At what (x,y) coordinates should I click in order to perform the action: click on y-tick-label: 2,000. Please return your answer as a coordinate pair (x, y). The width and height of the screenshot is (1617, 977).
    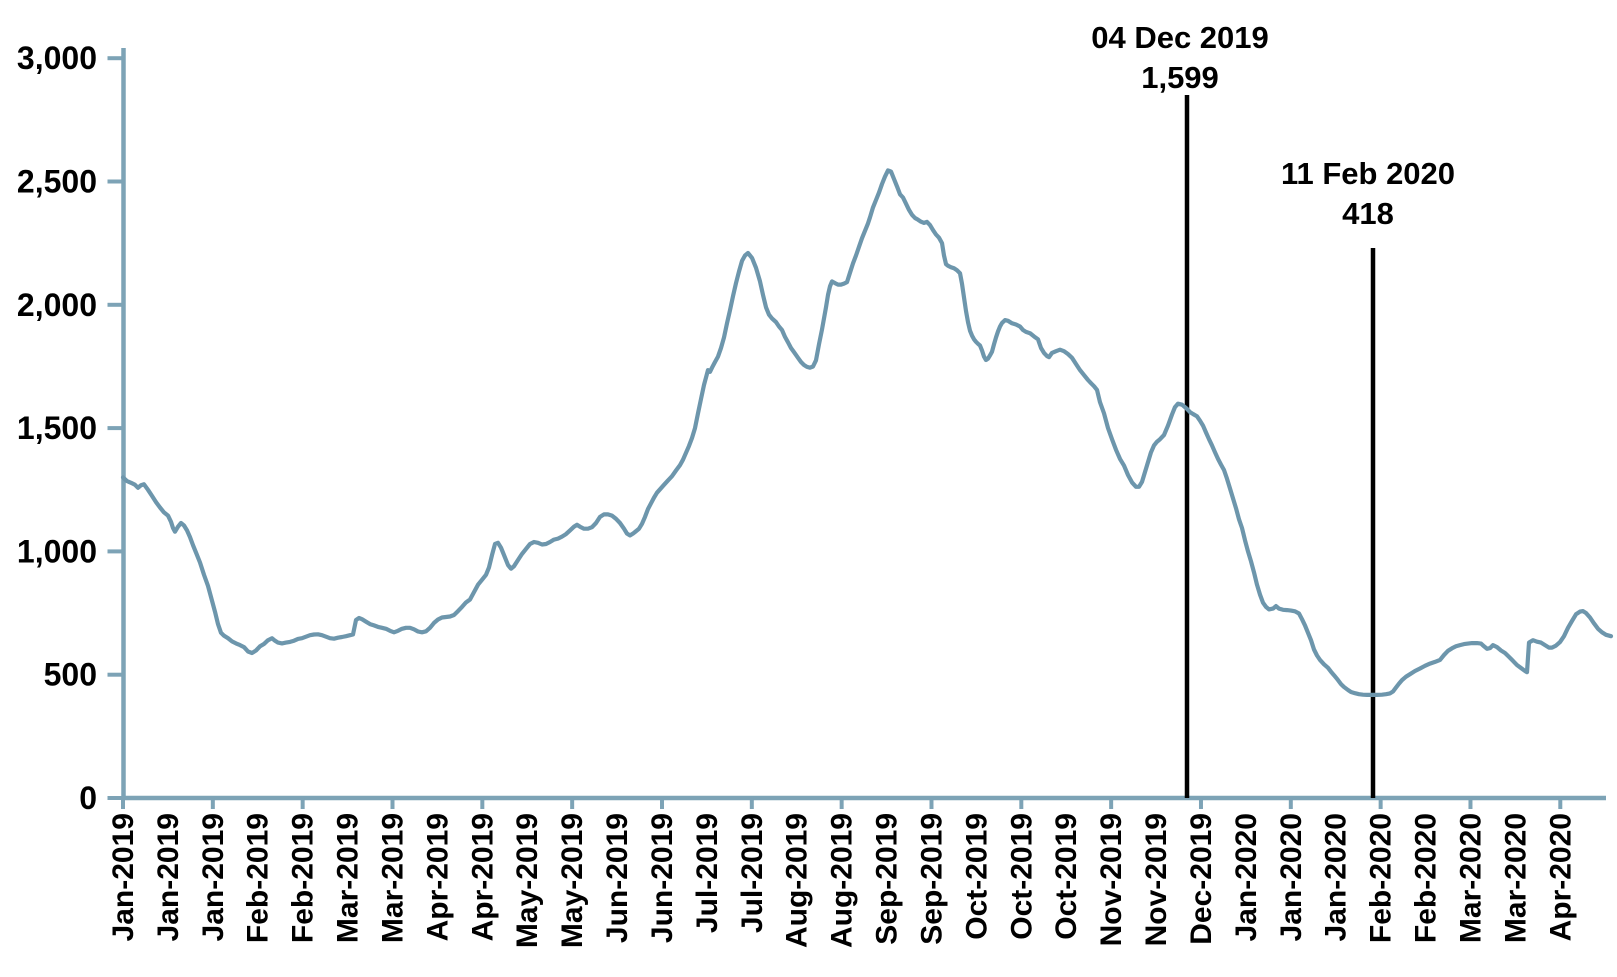
    Looking at the image, I should click on (57, 305).